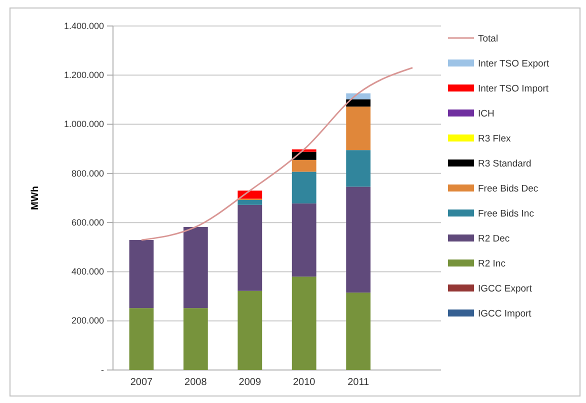 This screenshot has height=403, width=586. Describe the element at coordinates (505, 164) in the screenshot. I see `legend-label: R3 Standard` at that location.